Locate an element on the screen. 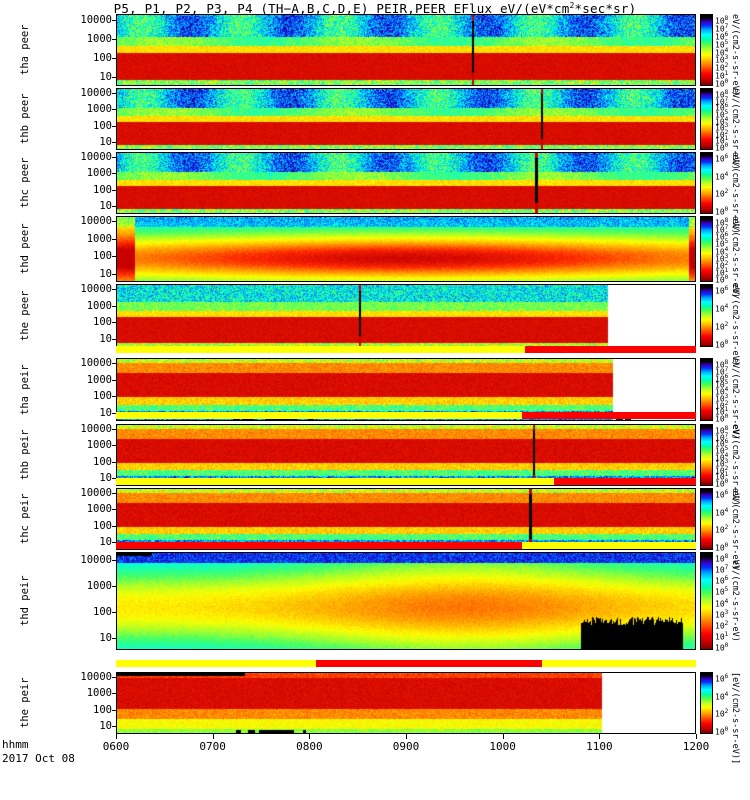 Image resolution: width=750 pixels, height=800 pixels. panel-label-thb-peer: thb peer is located at coordinates (25, 119).